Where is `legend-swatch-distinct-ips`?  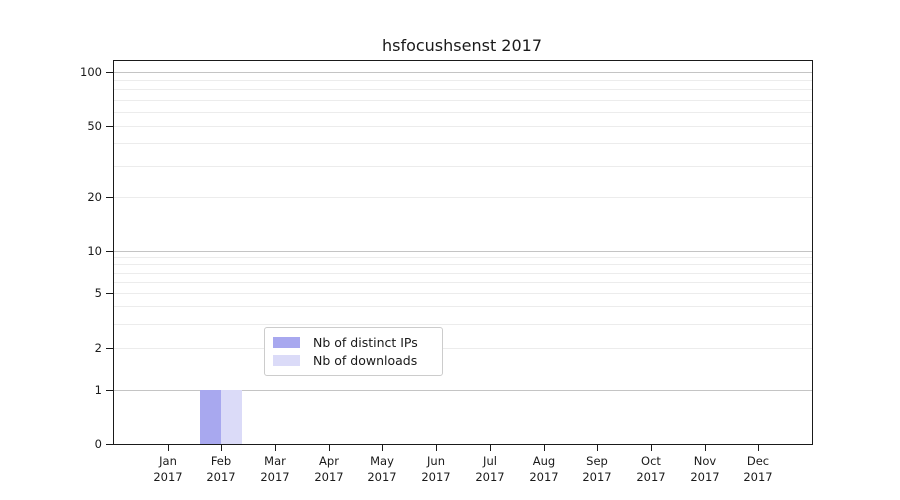 legend-swatch-distinct-ips is located at coordinates (286, 342).